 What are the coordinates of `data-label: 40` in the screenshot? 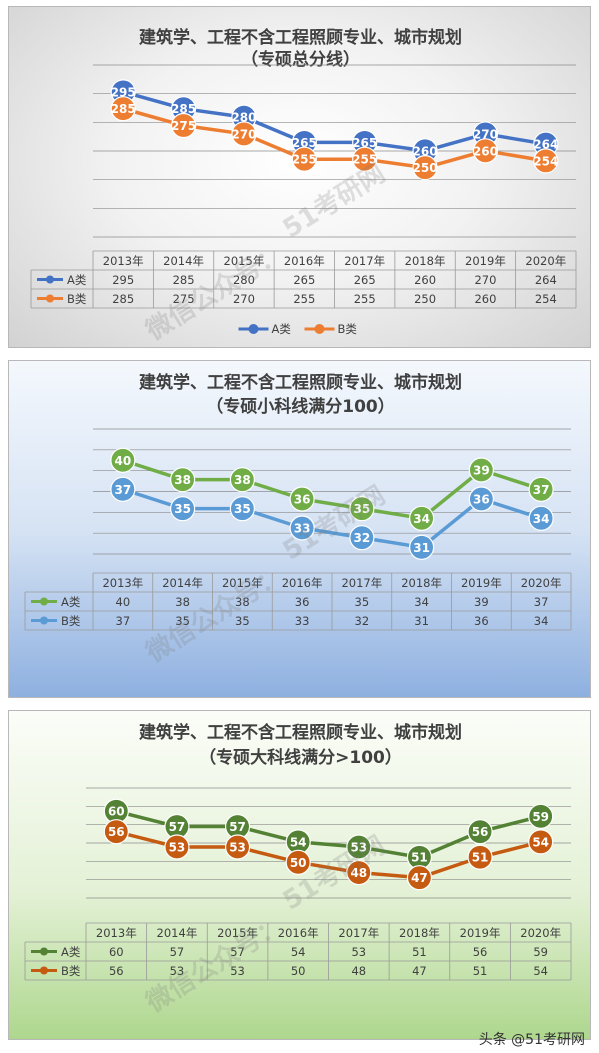 It's located at (123, 461).